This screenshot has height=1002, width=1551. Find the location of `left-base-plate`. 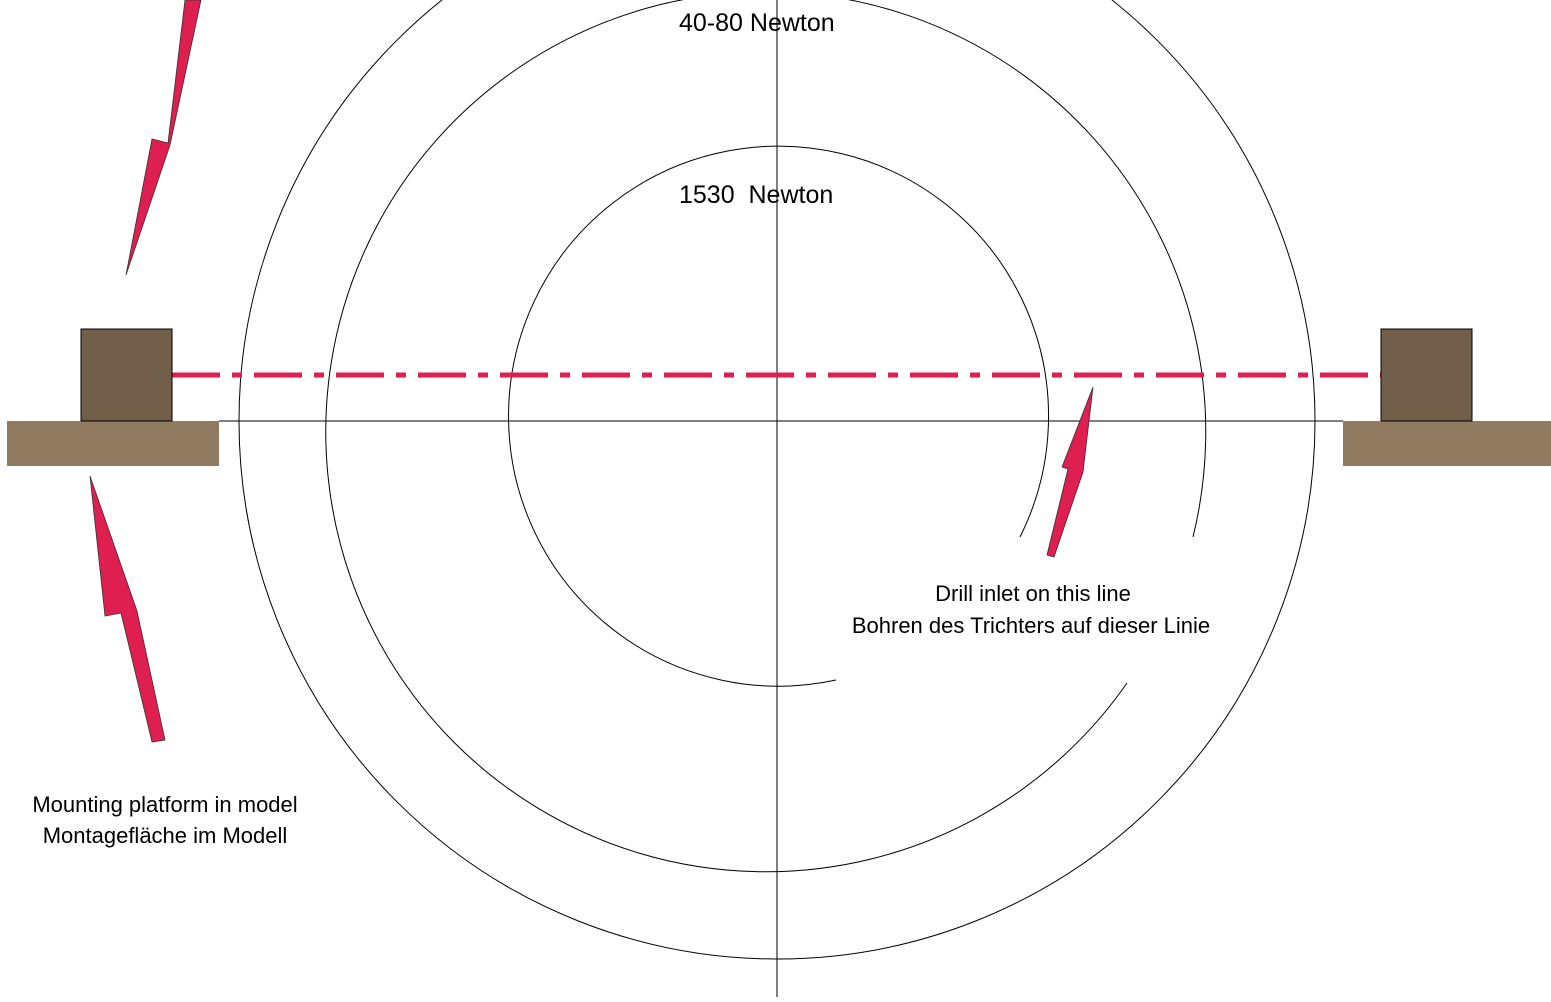

left-base-plate is located at coordinates (113, 443).